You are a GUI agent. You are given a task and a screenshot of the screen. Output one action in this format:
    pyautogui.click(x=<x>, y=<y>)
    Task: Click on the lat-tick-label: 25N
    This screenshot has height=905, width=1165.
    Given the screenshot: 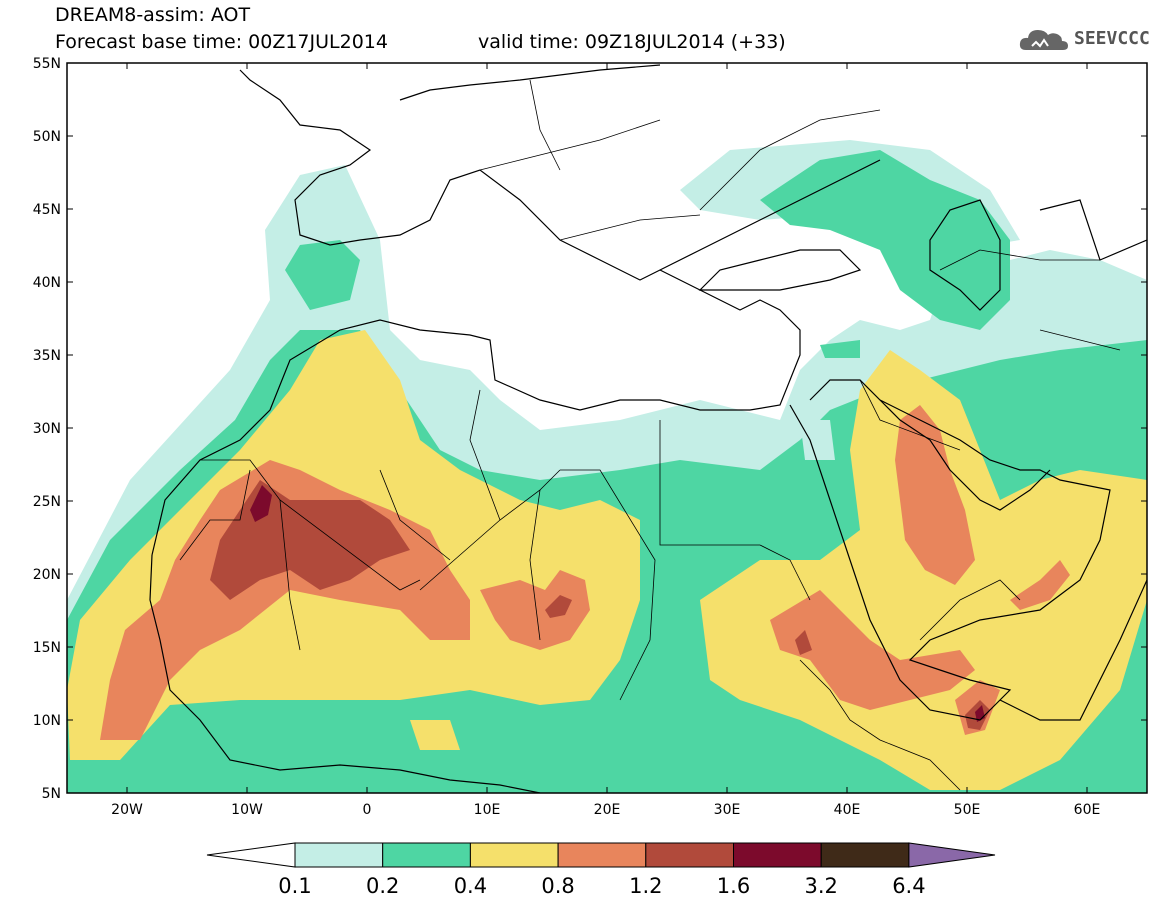 What is the action you would take?
    pyautogui.click(x=47, y=502)
    